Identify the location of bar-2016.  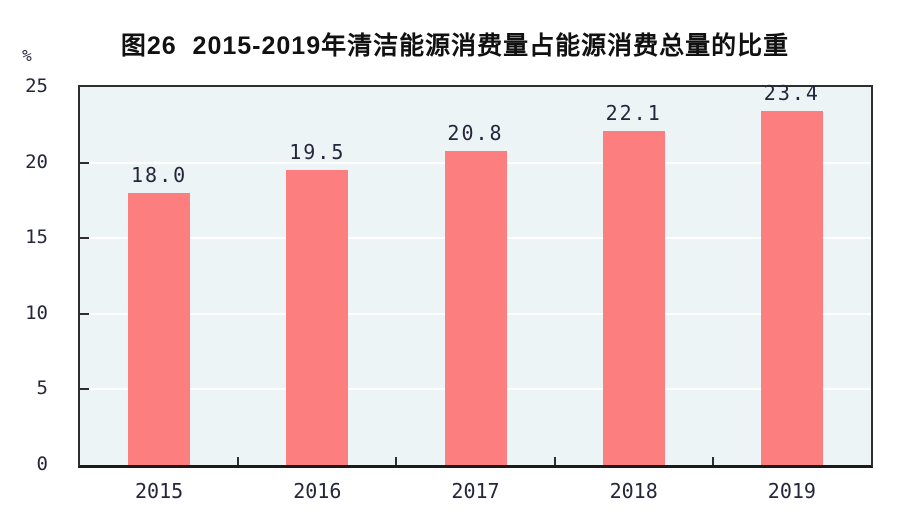
(317, 317).